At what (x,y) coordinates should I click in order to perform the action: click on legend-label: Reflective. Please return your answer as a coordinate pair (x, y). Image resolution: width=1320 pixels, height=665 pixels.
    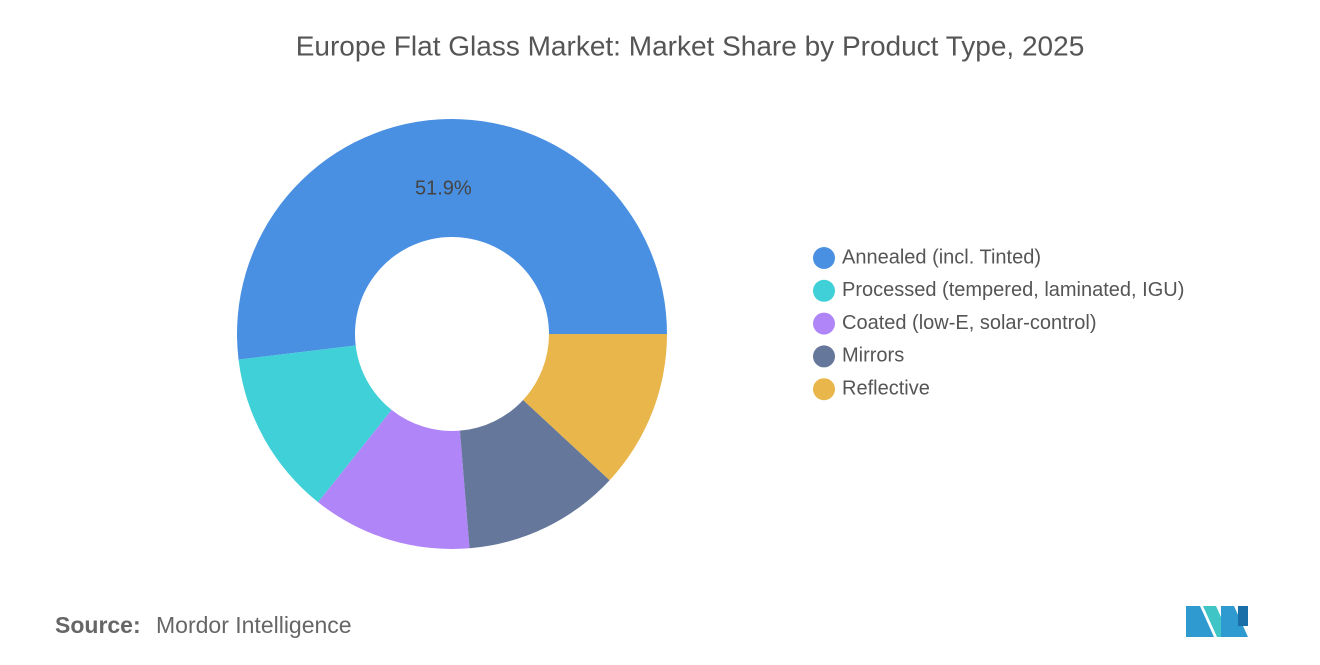
    Looking at the image, I should click on (886, 388).